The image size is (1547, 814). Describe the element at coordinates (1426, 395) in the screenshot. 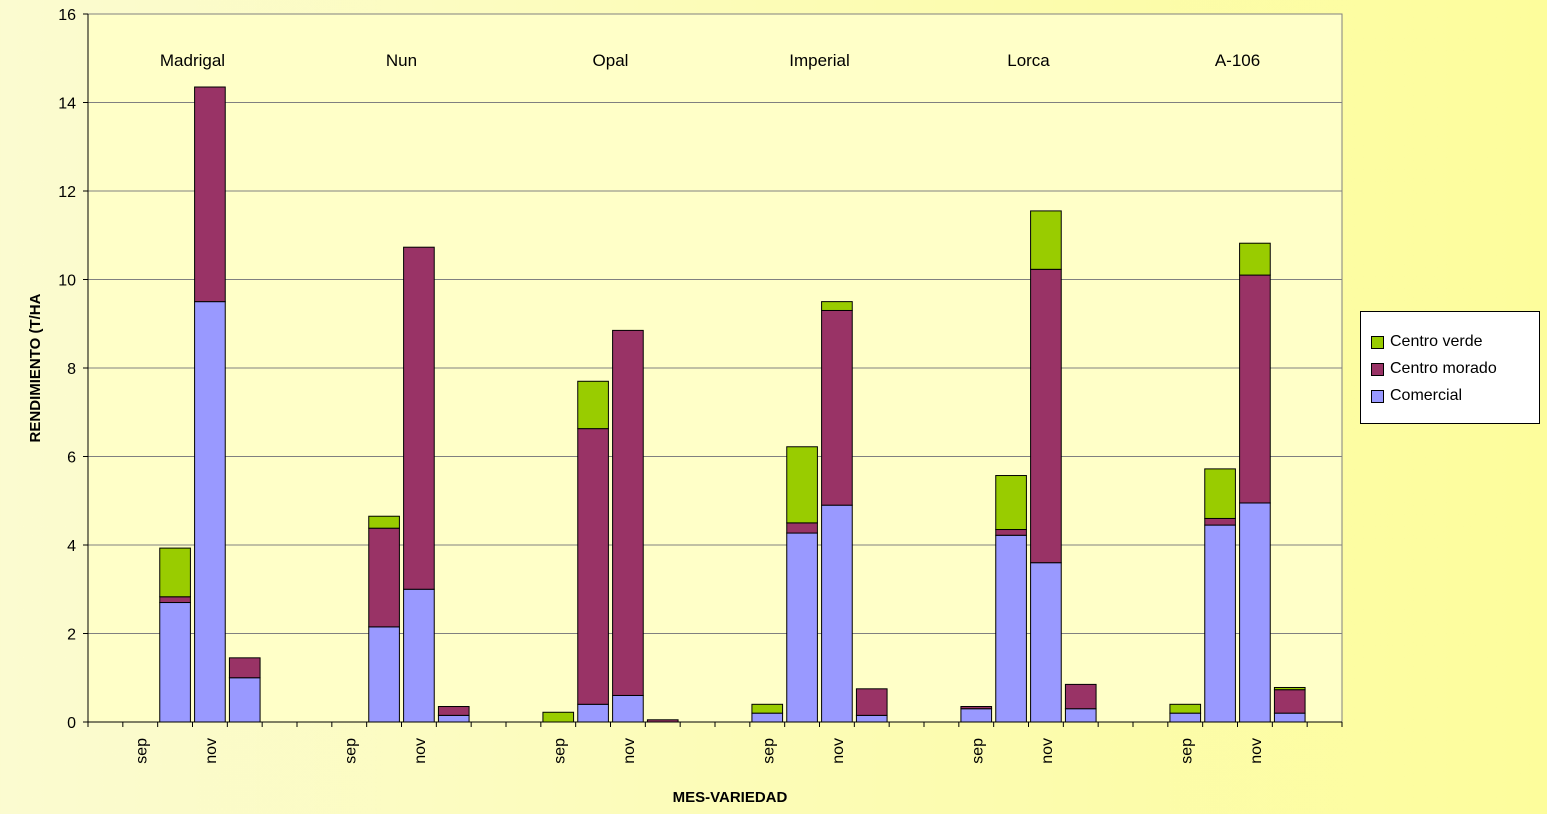

I see `legend-label: Comercial` at that location.